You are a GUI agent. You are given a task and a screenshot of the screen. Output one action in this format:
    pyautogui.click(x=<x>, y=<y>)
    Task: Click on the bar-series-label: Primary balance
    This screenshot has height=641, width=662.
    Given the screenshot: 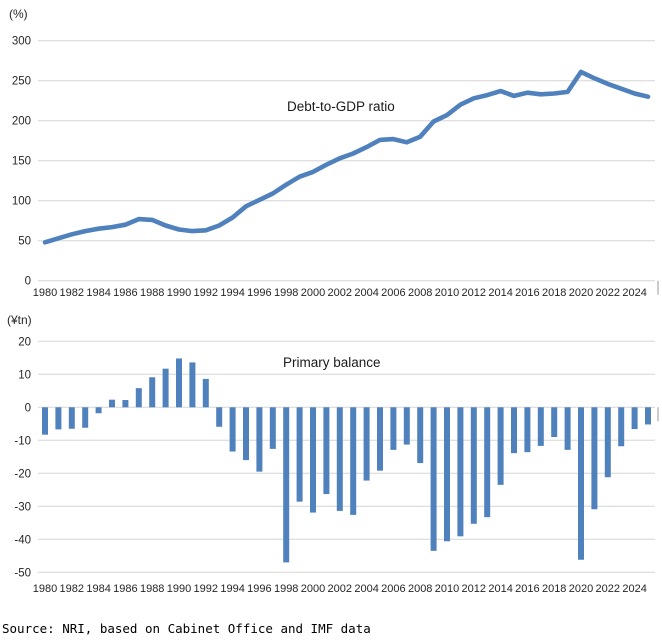 What is the action you would take?
    pyautogui.click(x=332, y=362)
    